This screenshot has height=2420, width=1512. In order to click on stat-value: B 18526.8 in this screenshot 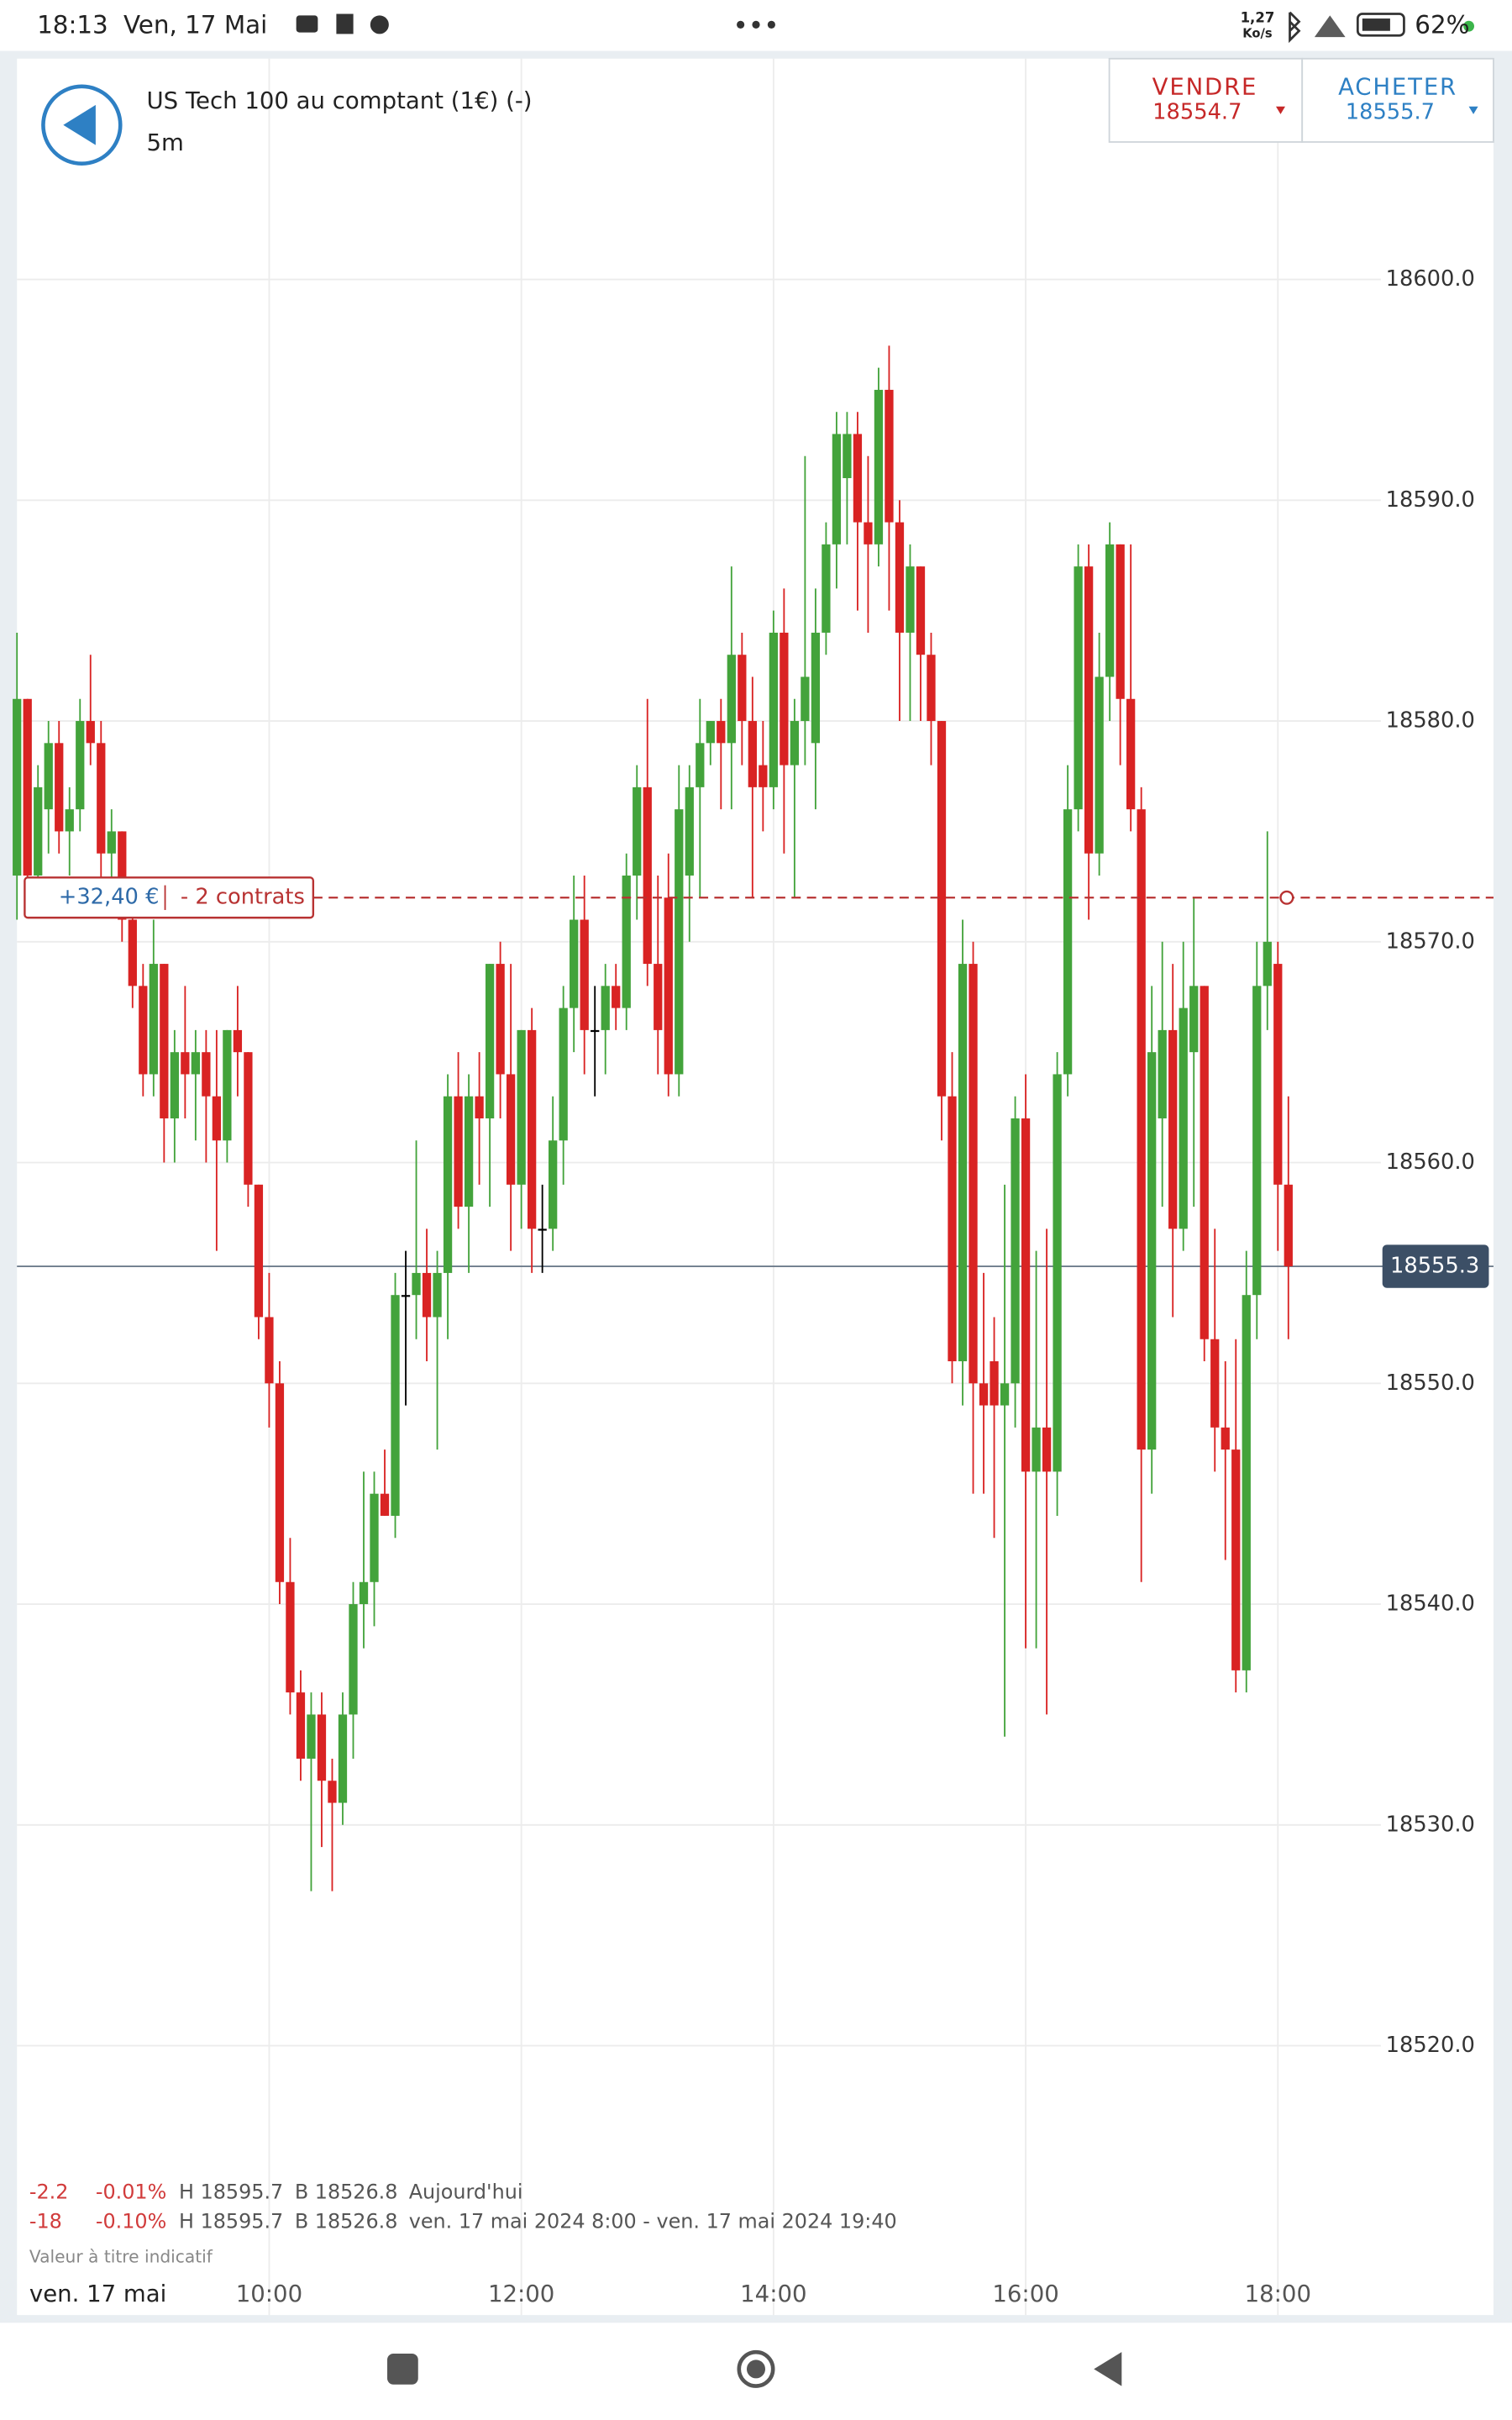, I will do `click(346, 2221)`.